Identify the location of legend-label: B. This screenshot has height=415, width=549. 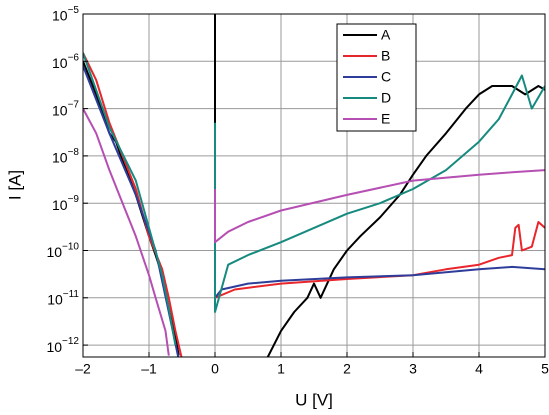
(385, 56).